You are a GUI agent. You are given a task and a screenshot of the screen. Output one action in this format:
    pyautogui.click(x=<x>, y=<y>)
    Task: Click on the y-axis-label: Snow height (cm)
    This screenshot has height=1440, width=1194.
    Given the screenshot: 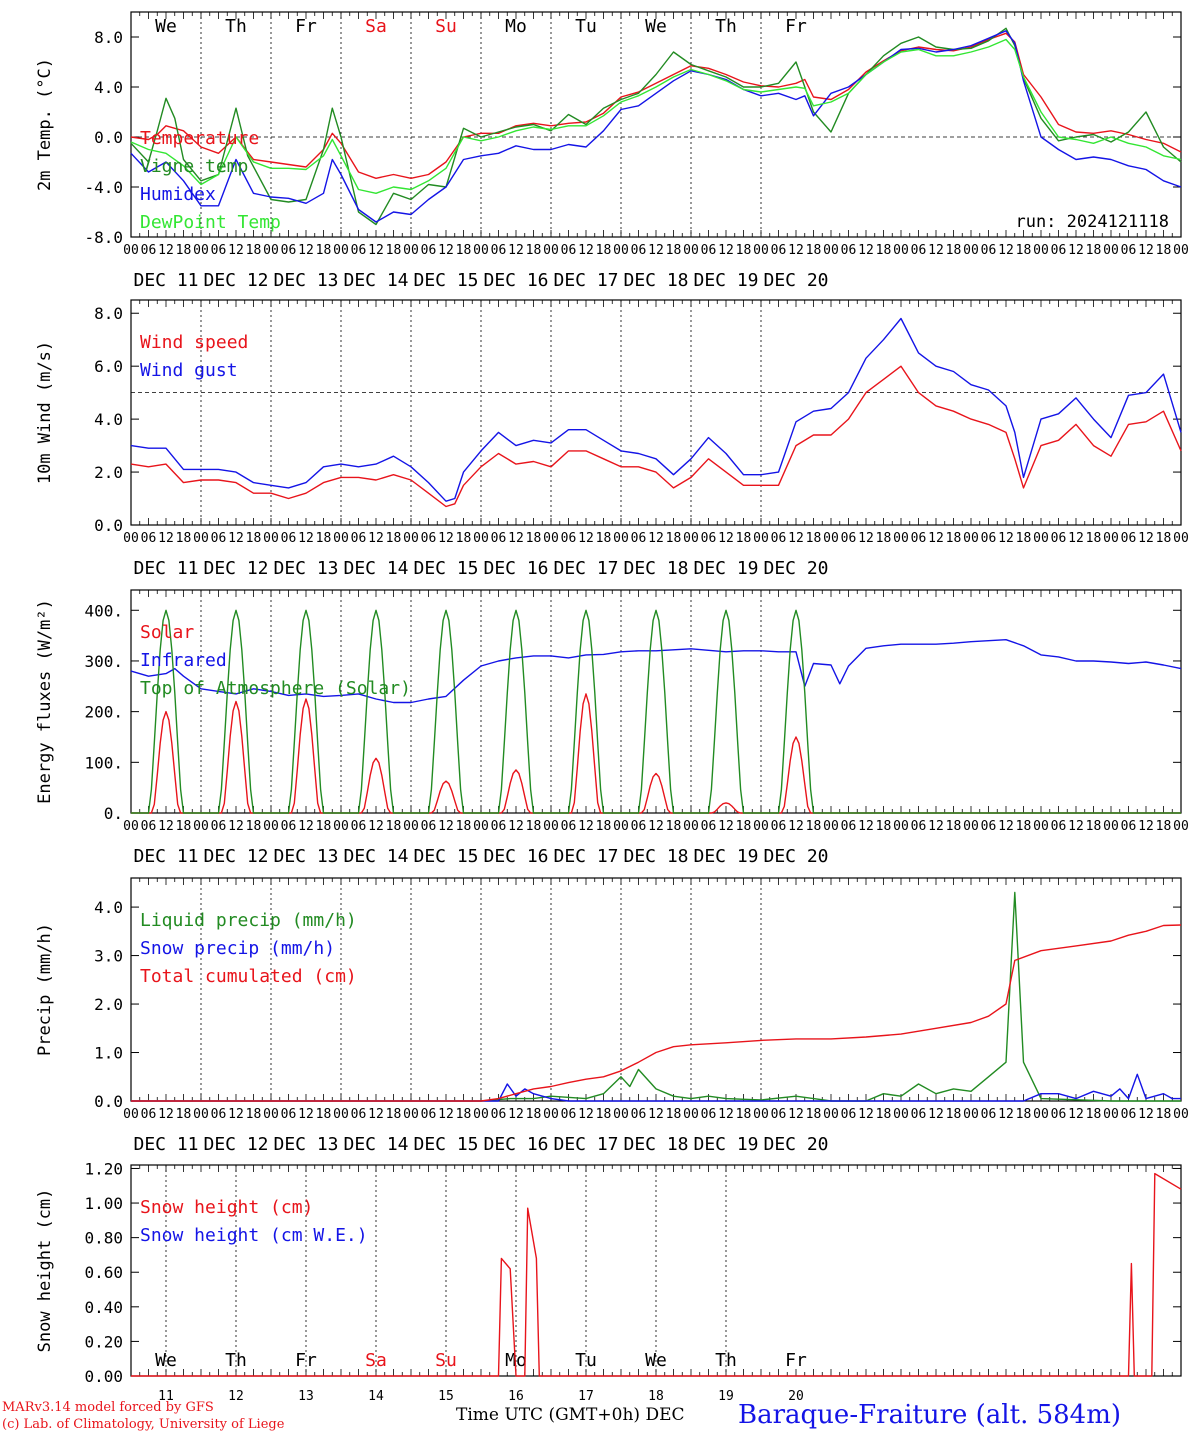 What is the action you would take?
    pyautogui.click(x=45, y=1271)
    